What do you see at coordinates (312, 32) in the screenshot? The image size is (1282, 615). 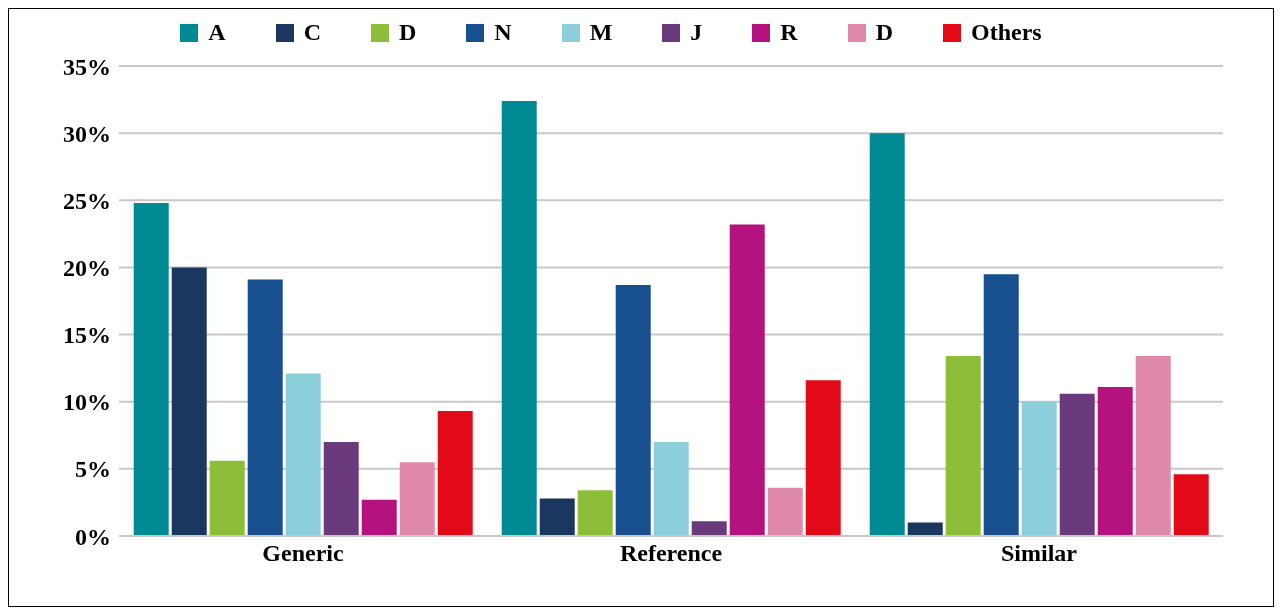 I see `legend-label: C` at bounding box center [312, 32].